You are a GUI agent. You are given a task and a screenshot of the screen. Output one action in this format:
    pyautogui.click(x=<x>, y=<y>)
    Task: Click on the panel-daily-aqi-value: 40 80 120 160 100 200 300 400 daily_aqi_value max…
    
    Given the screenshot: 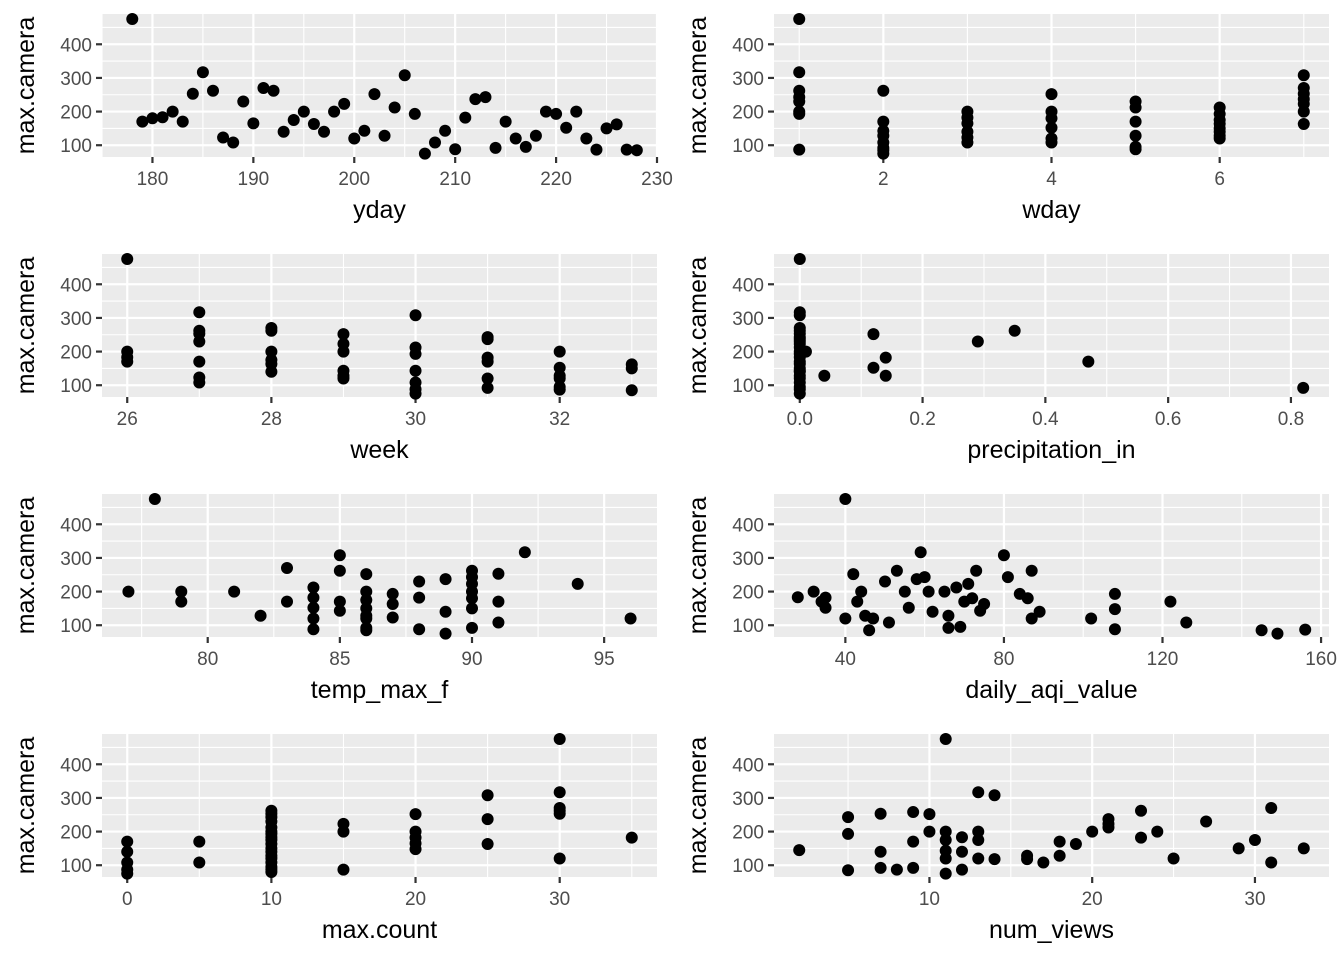 What is the action you would take?
    pyautogui.click(x=1010, y=598)
    